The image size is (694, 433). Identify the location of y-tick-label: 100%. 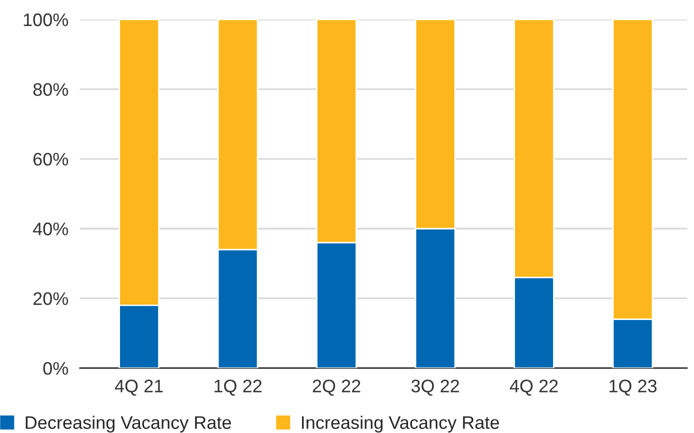
(46, 19).